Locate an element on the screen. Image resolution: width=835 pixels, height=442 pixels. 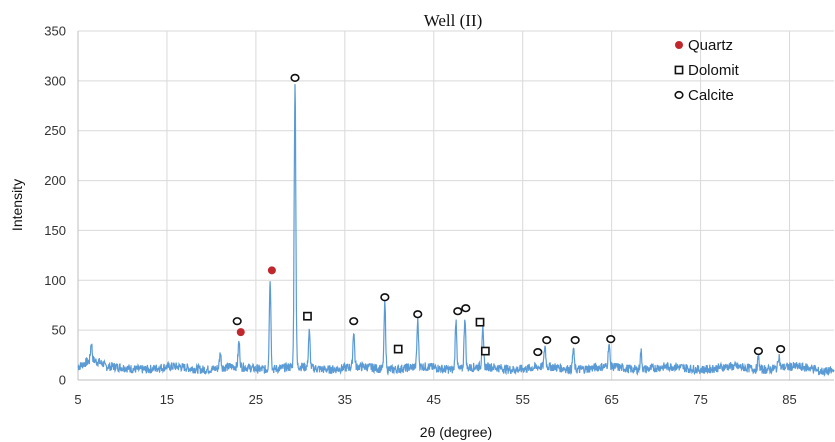
legend-dolomit-label: Dolomit is located at coordinates (714, 70).